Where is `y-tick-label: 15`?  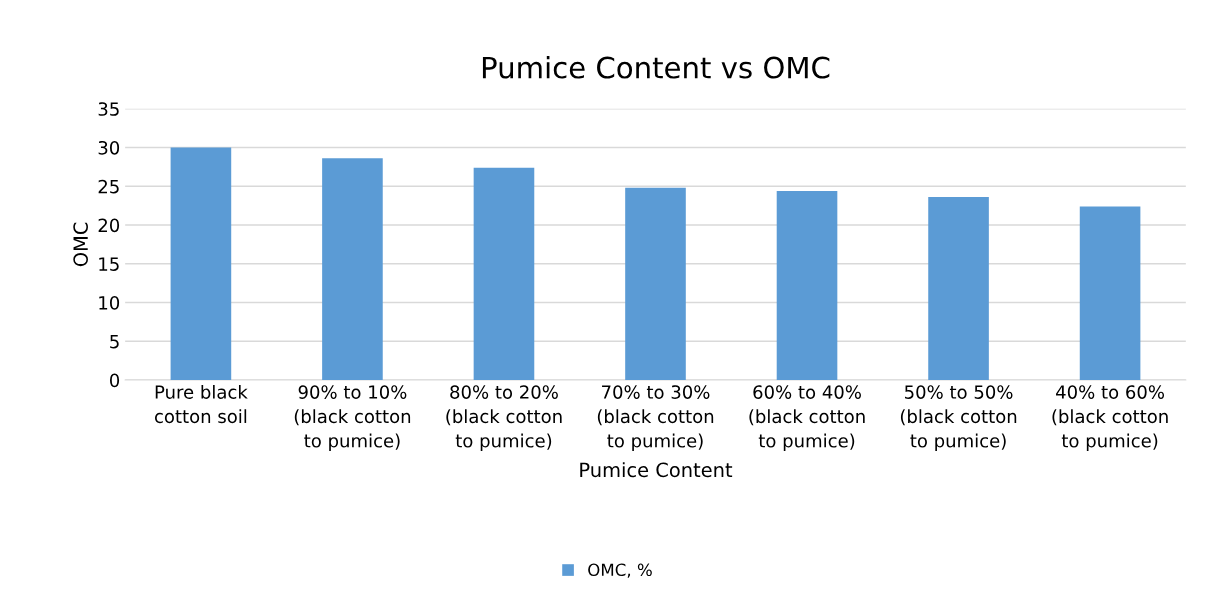 y-tick-label: 15 is located at coordinates (109, 264).